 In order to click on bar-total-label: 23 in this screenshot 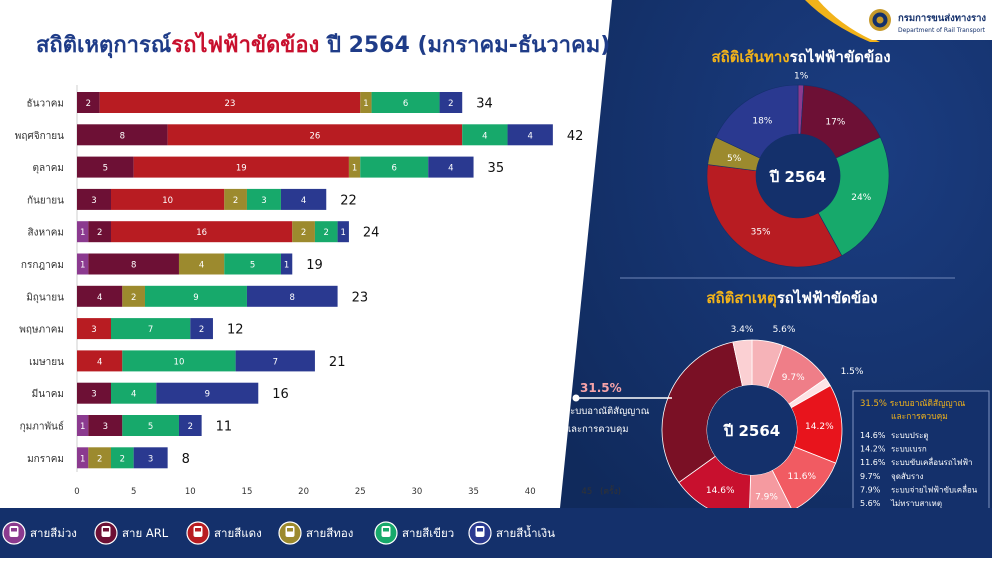, I will do `click(360, 297)`.